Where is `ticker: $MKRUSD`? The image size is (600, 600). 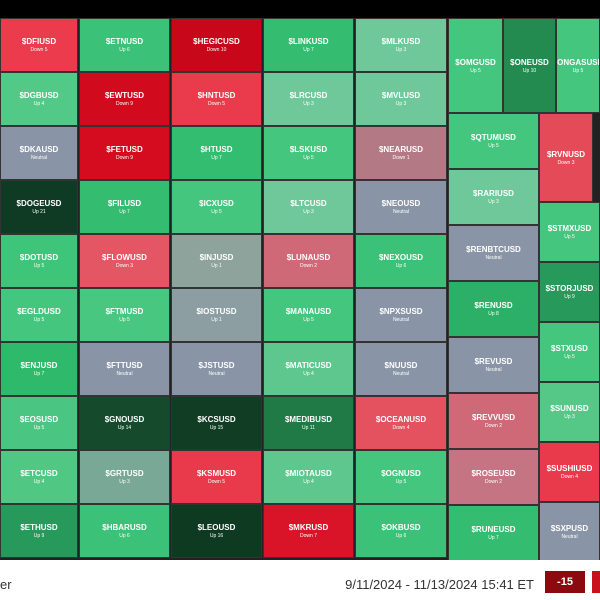
ticker: $MKRUSD is located at coordinates (308, 527).